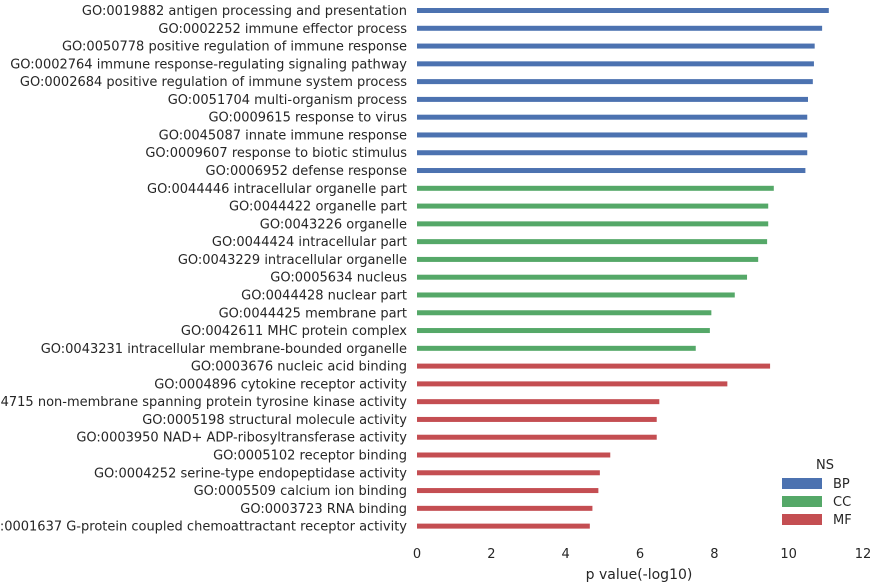 The image size is (878, 587). What do you see at coordinates (863, 554) in the screenshot?
I see `x-tick-label: 12` at bounding box center [863, 554].